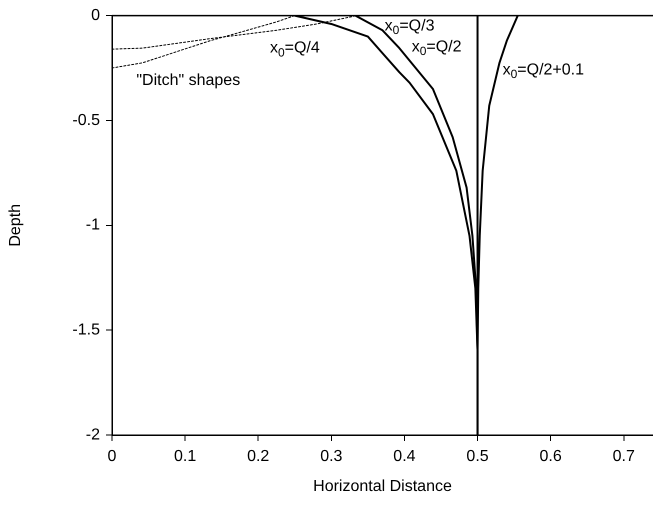 The height and width of the screenshot is (506, 653). I want to click on x-axis-title: Horizontal Distance, so click(382, 486).